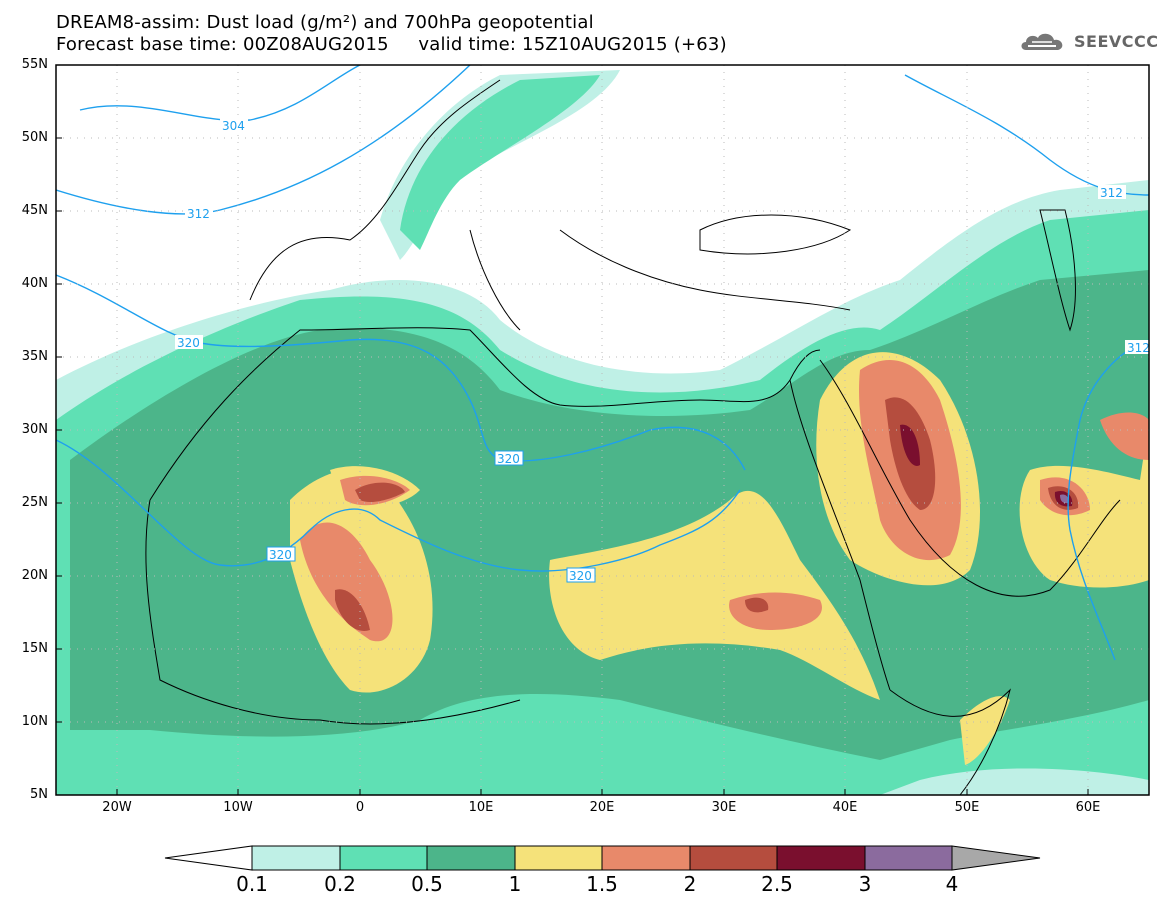 The width and height of the screenshot is (1165, 907). What do you see at coordinates (1057, 270) in the screenshot?
I see `coastline-caspian` at bounding box center [1057, 270].